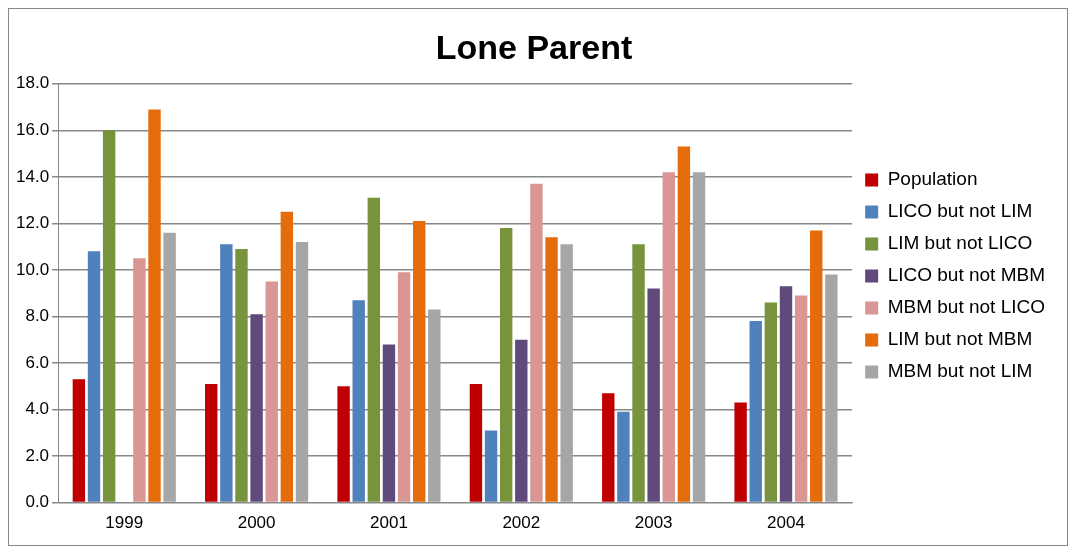 The image size is (1075, 554). I want to click on legend-label: Population, so click(932, 179).